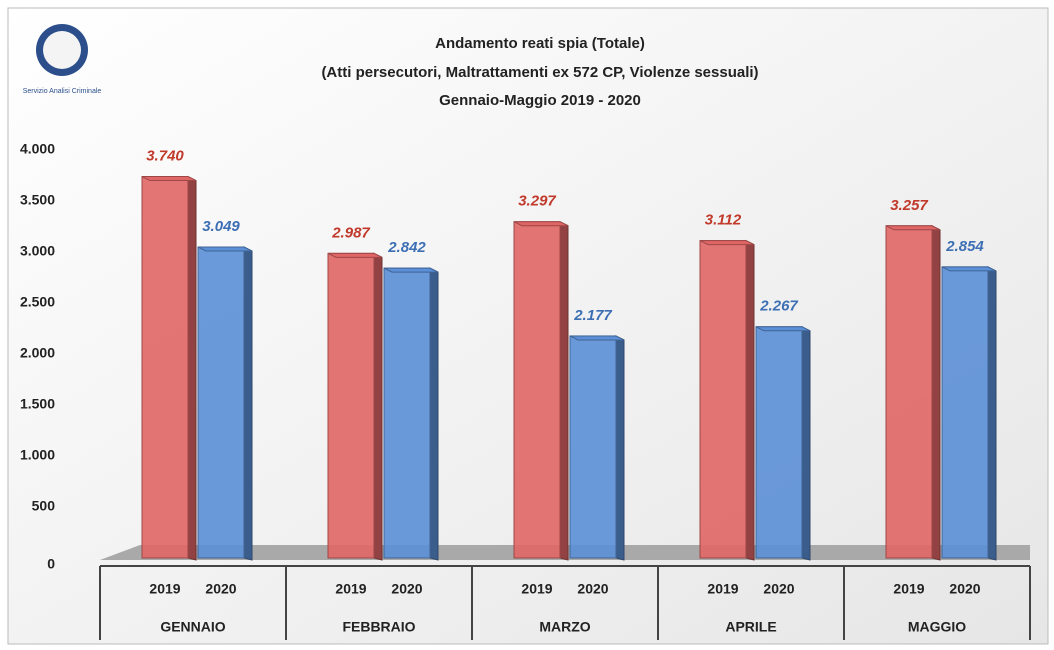  I want to click on value-label: 3.112, so click(723, 220).